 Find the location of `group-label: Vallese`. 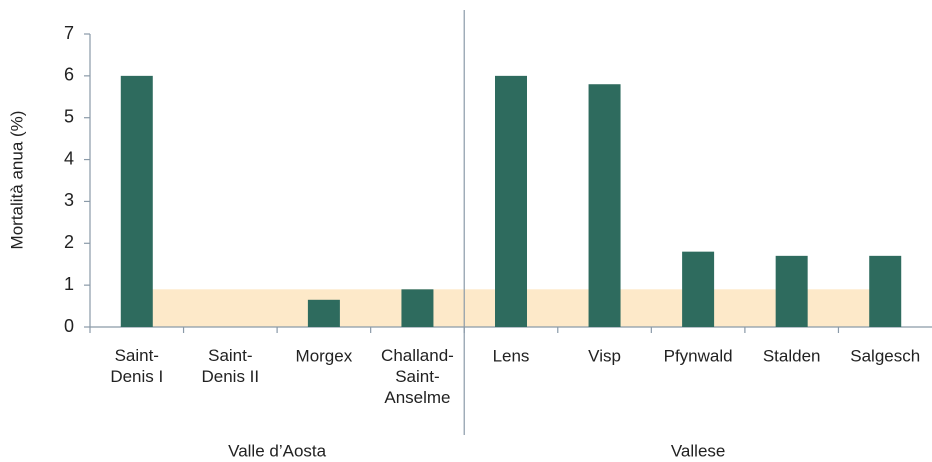

group-label: Vallese is located at coordinates (698, 450).